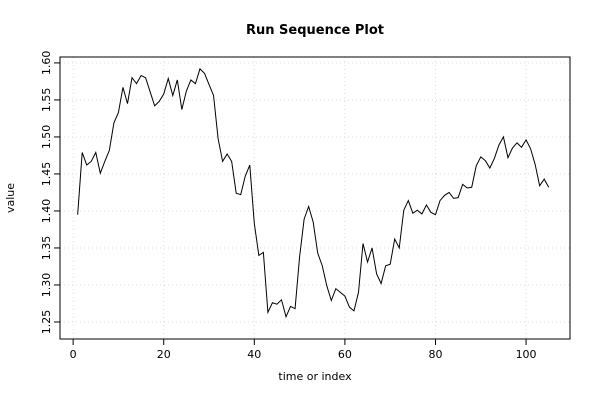 The width and height of the screenshot is (599, 400). I want to click on y-tick-label: 1.60, so click(46, 63).